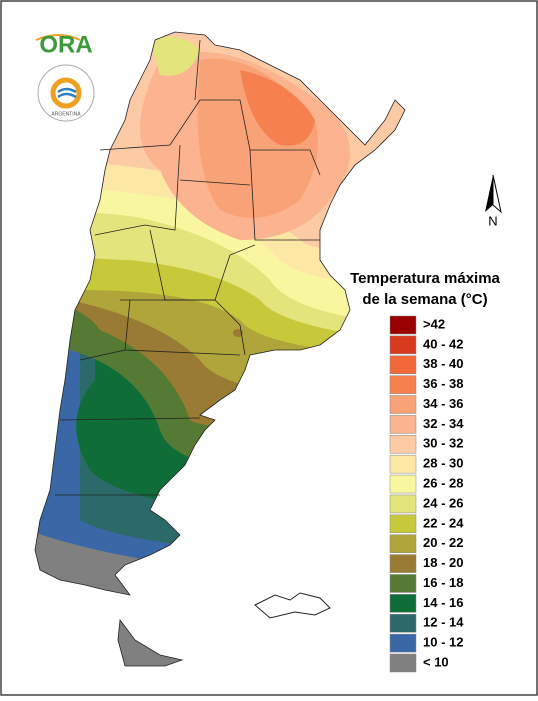 The image size is (538, 701). Describe the element at coordinates (443, 343) in the screenshot. I see `legend-label: 40 - 42` at that location.